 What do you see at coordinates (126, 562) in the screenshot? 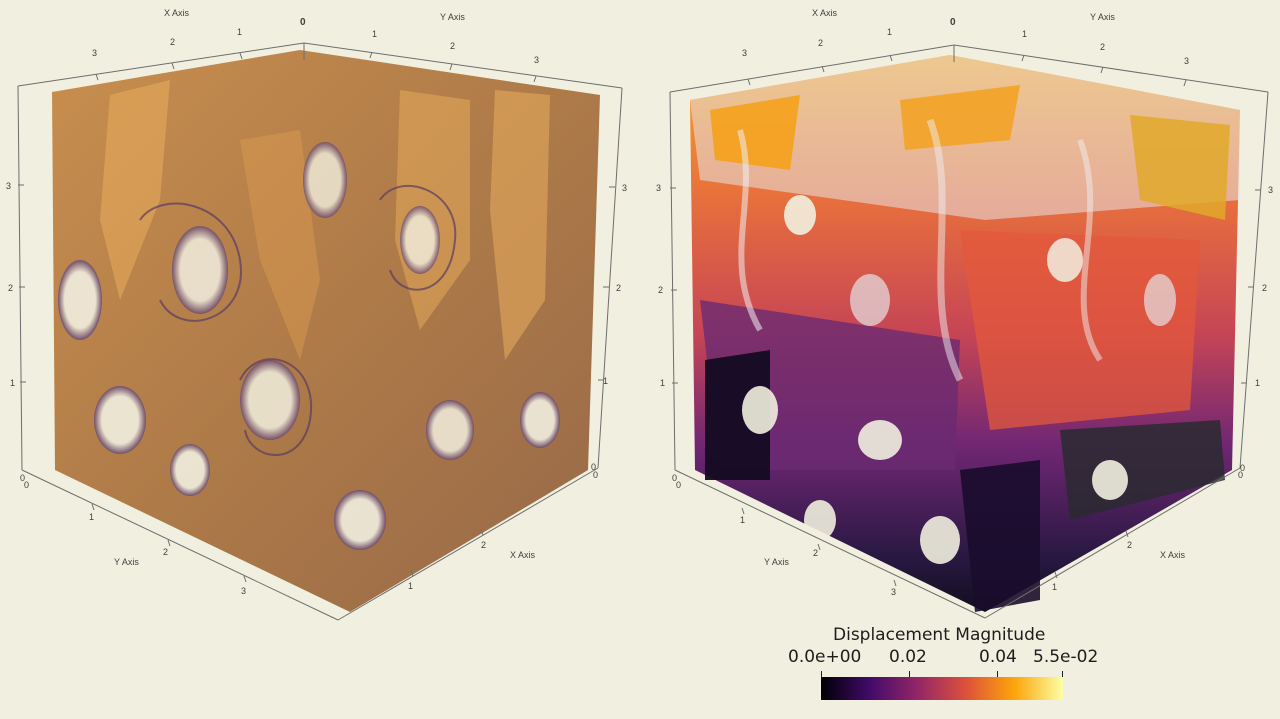
I see `left-bottom-y-title: Y Axis` at bounding box center [126, 562].